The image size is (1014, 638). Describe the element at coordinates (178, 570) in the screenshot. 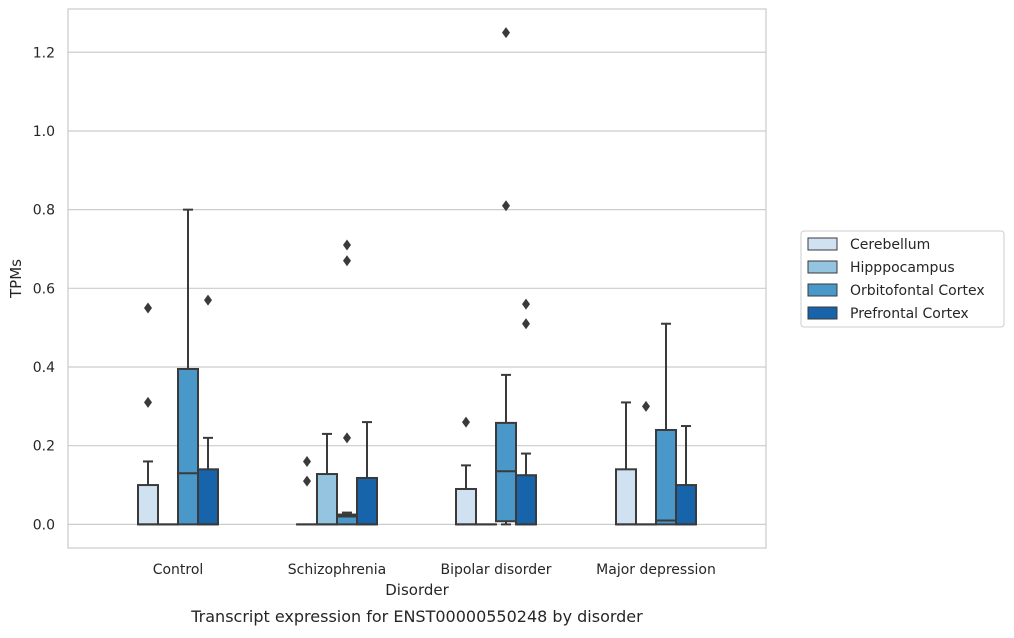

I see `x-tick-label: Control` at that location.